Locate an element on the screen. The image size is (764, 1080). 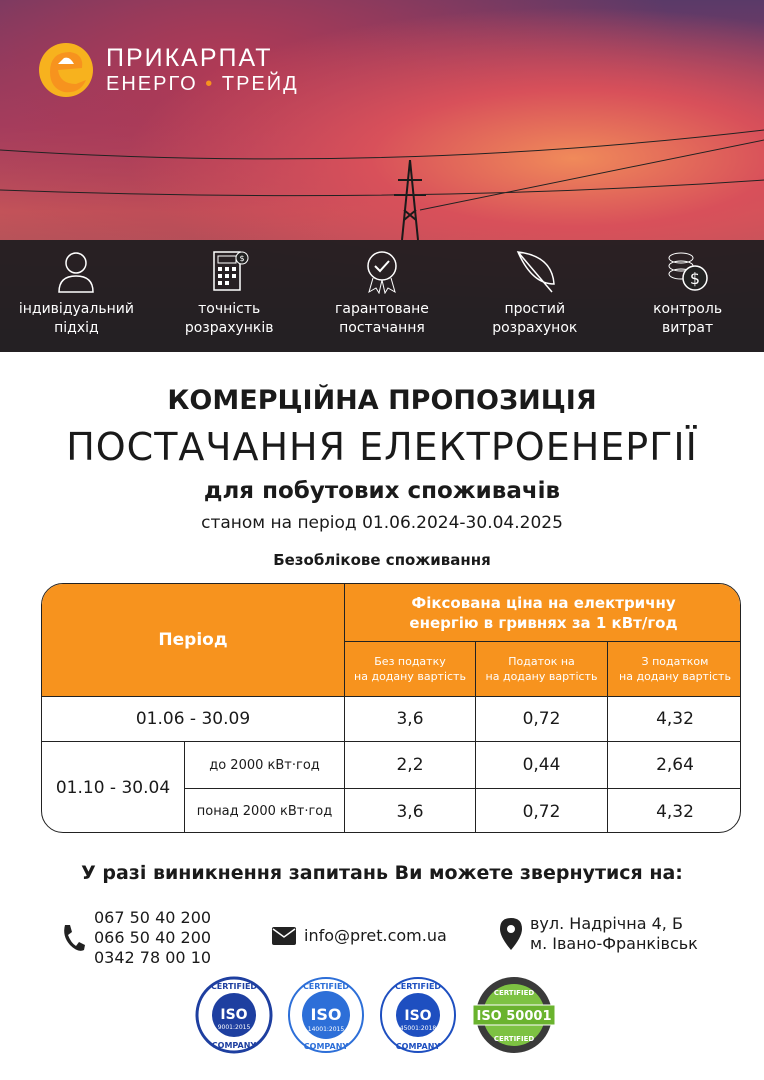
tier-under-2000: до 2000 кВт·год is located at coordinates (264, 764).